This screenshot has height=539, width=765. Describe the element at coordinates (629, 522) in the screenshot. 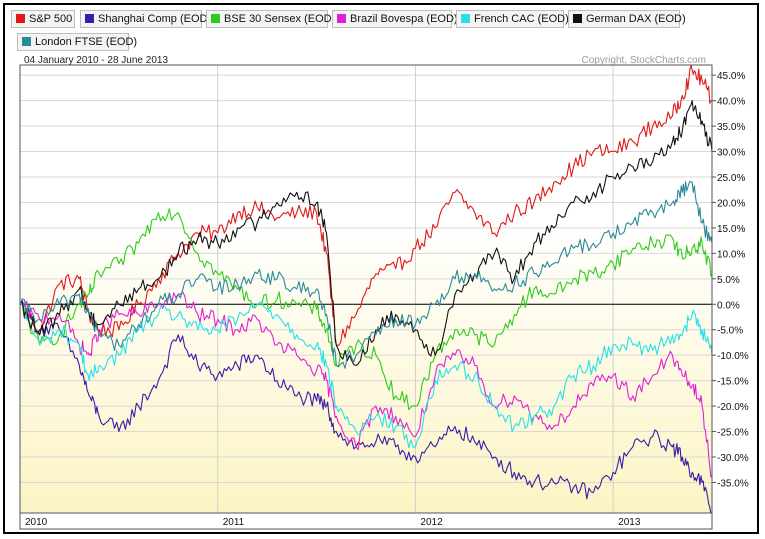

I see `x-tick-label: 2013` at that location.